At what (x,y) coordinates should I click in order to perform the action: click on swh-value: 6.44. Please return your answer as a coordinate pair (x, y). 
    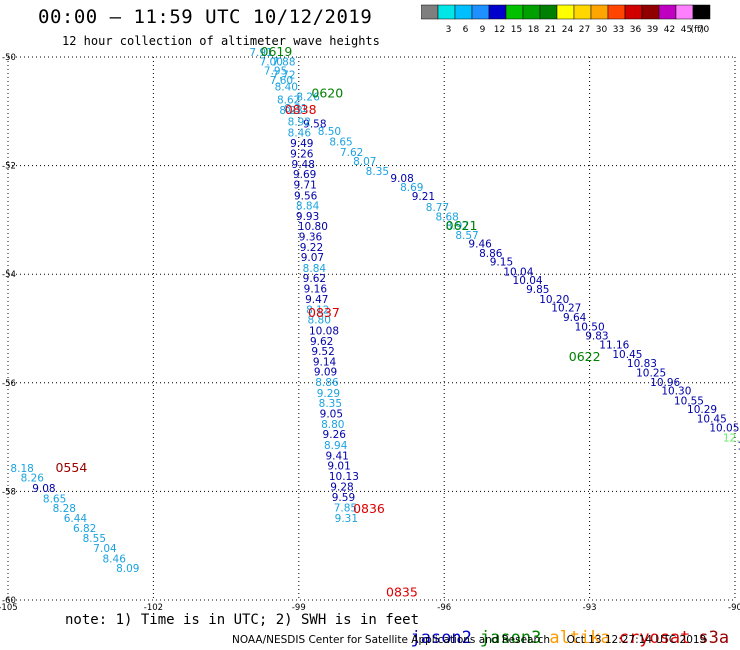
    Looking at the image, I should click on (76, 519).